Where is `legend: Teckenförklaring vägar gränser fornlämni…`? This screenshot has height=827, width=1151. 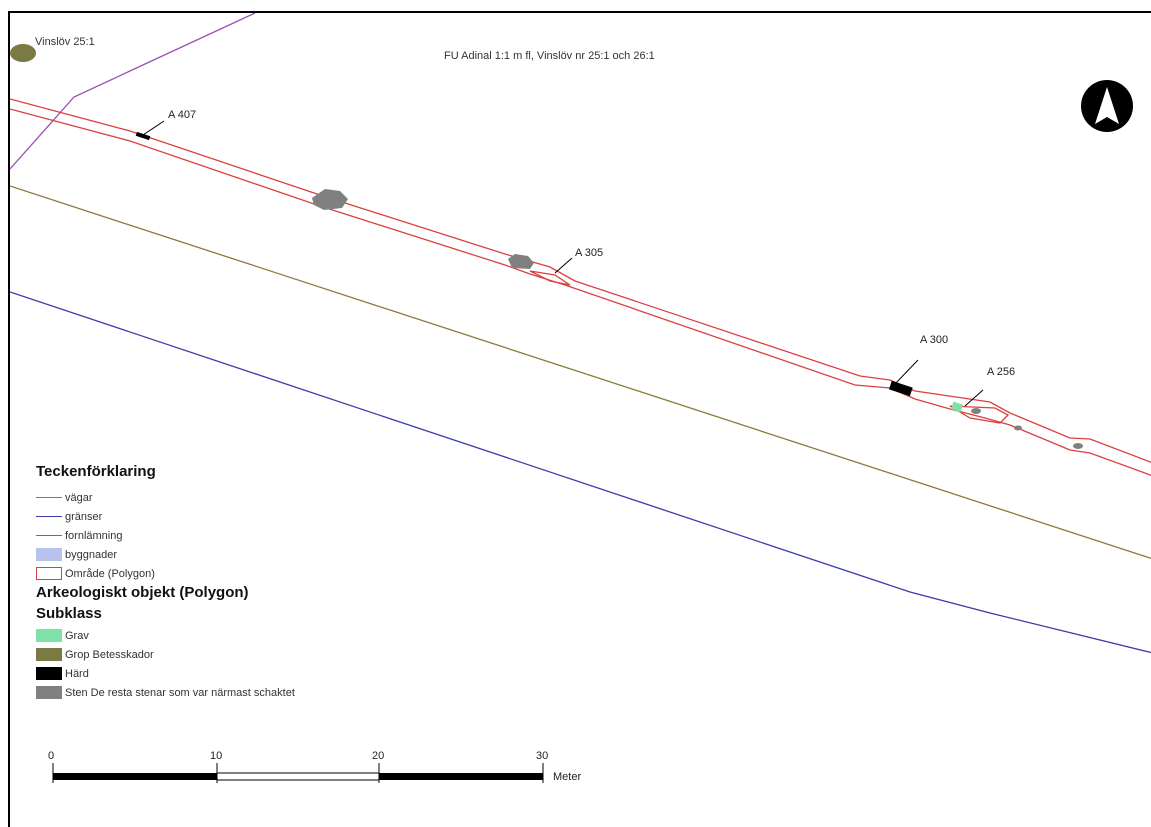
legend: Teckenförklaring vägar gränser fornlämni… is located at coordinates (246, 582).